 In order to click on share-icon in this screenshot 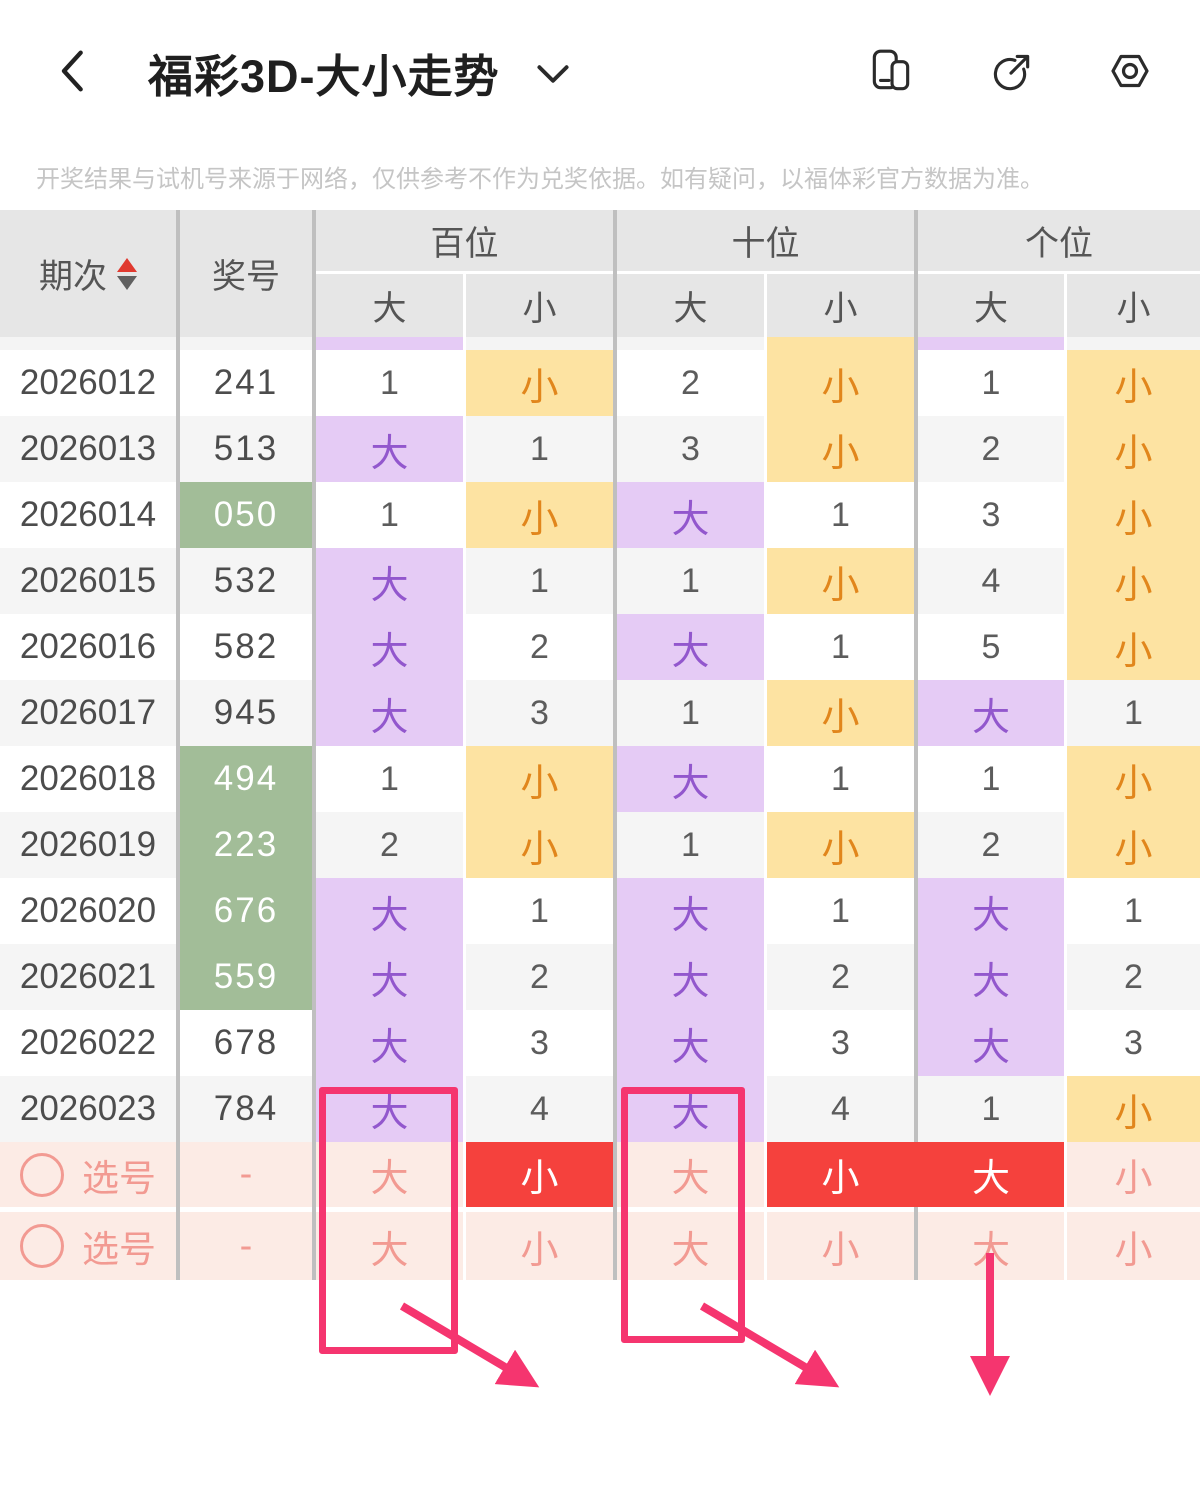, I will do `click(1011, 72)`.